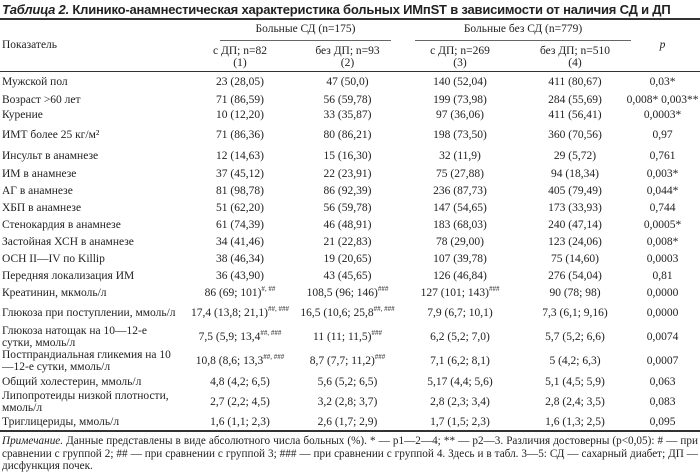 The width and height of the screenshot is (700, 473). I want to click on cell-group-4: 240 (47,14), so click(575, 224).